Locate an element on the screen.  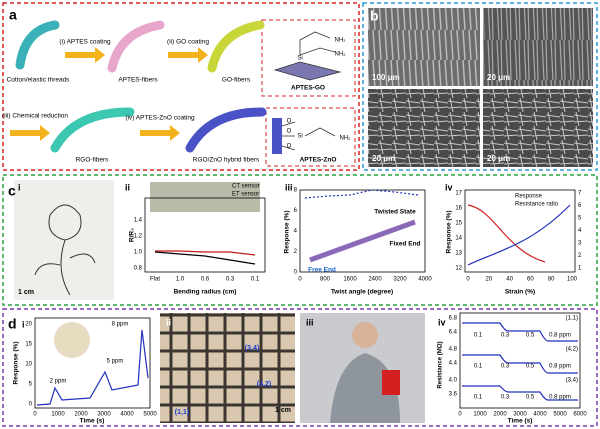
fiber-label: APTES-fibers is located at coordinates (138, 80).